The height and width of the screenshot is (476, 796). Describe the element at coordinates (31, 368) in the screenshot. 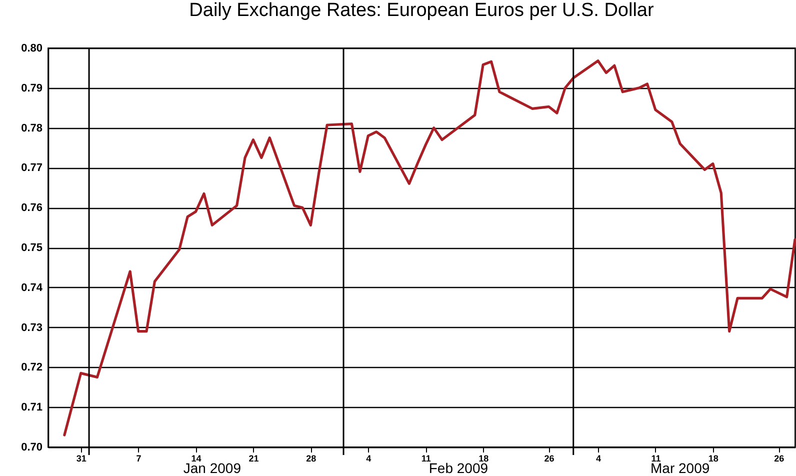

I see `y-tick-label: 0.72` at that location.